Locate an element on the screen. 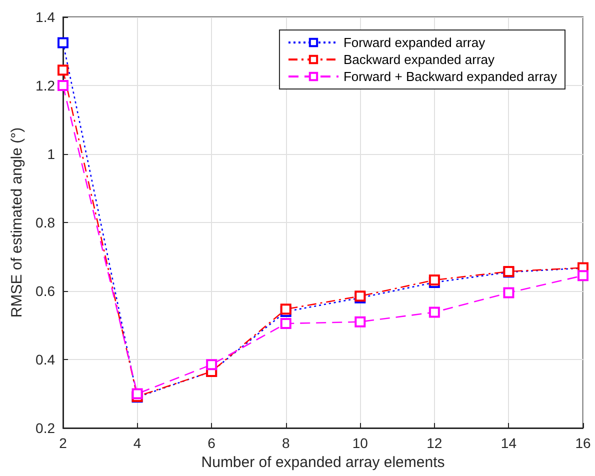  x-tick-label: 10 is located at coordinates (360, 443).